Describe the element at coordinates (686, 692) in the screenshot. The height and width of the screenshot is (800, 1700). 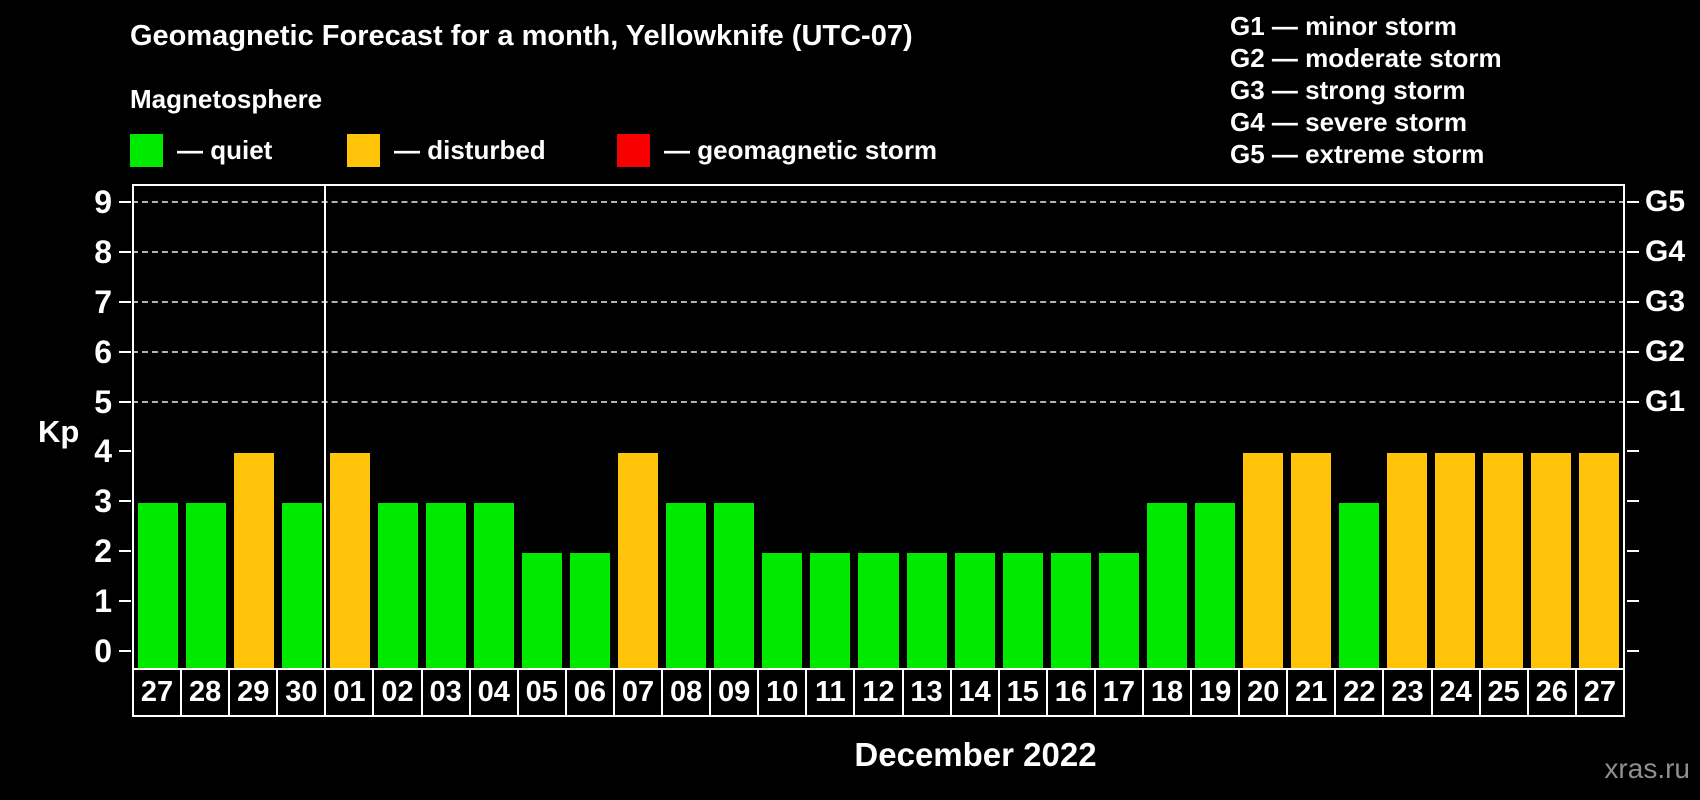
I see `date-cell-08: 08` at that location.